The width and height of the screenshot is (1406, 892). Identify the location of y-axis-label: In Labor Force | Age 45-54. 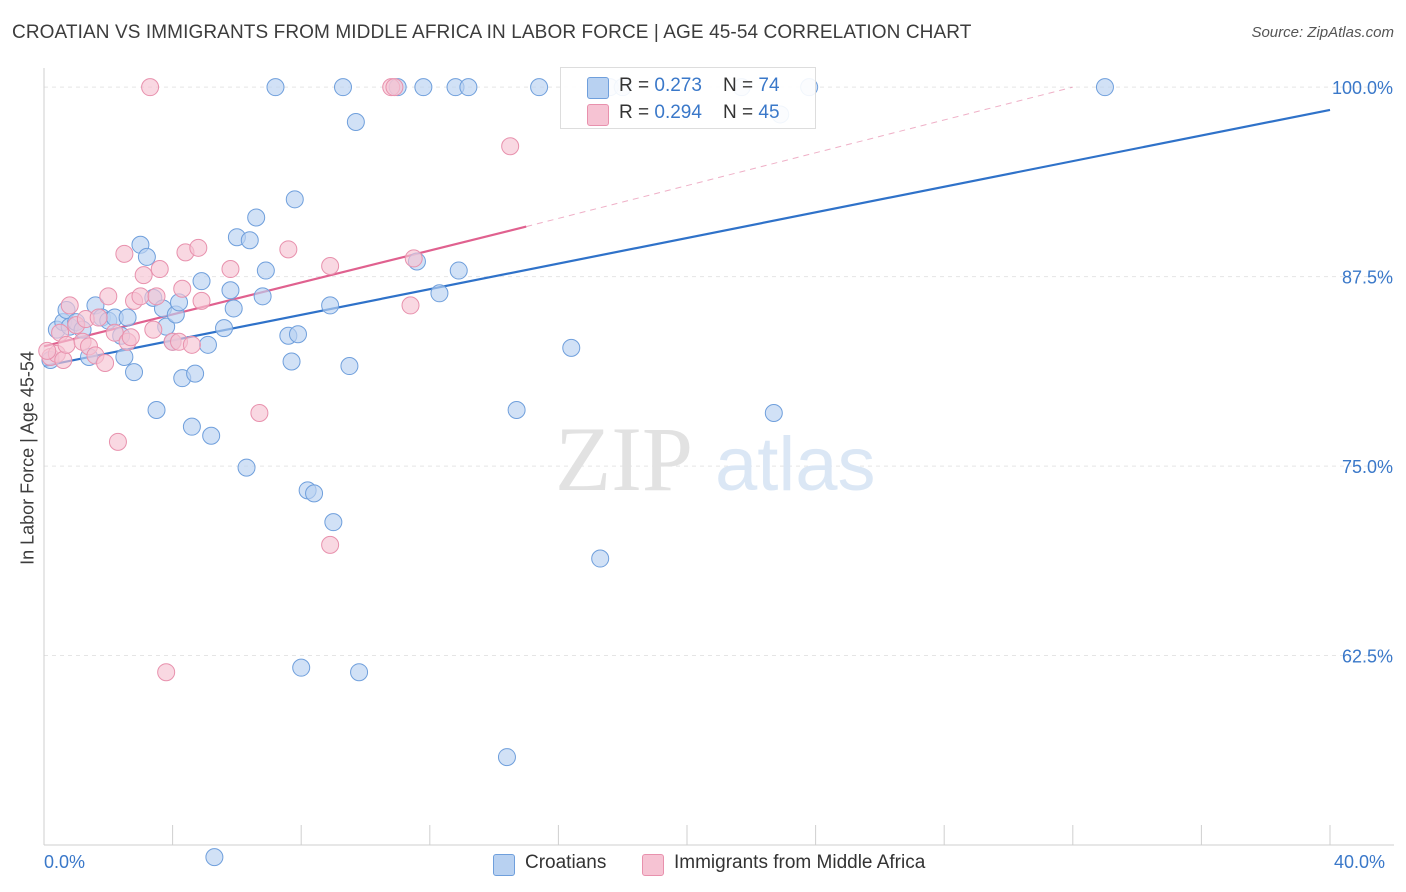
(27, 458).